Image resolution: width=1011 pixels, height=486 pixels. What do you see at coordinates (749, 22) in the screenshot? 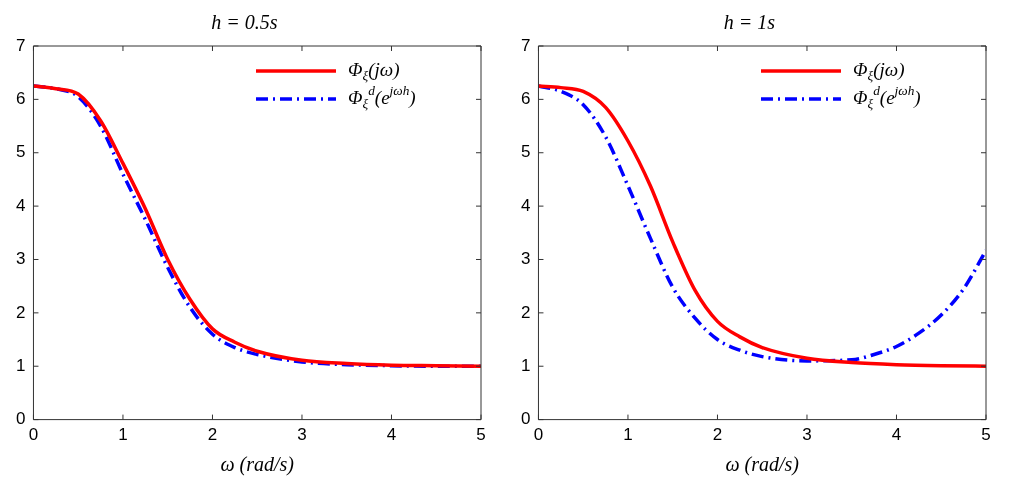
I see `chart-title: h = 1s` at bounding box center [749, 22].